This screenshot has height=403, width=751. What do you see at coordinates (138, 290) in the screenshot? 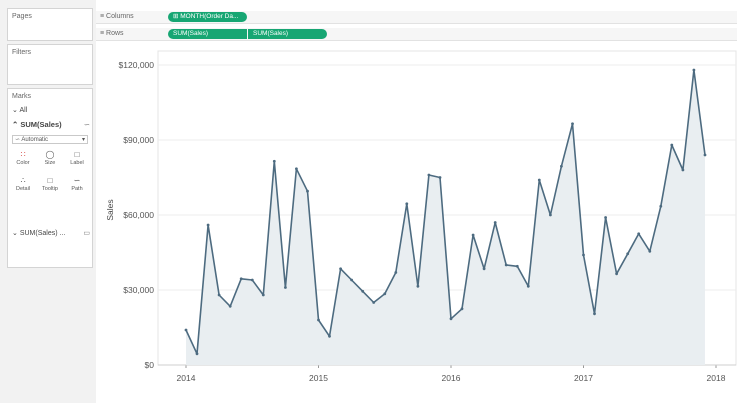
I see `y-tick-label: $30,000` at bounding box center [138, 290].